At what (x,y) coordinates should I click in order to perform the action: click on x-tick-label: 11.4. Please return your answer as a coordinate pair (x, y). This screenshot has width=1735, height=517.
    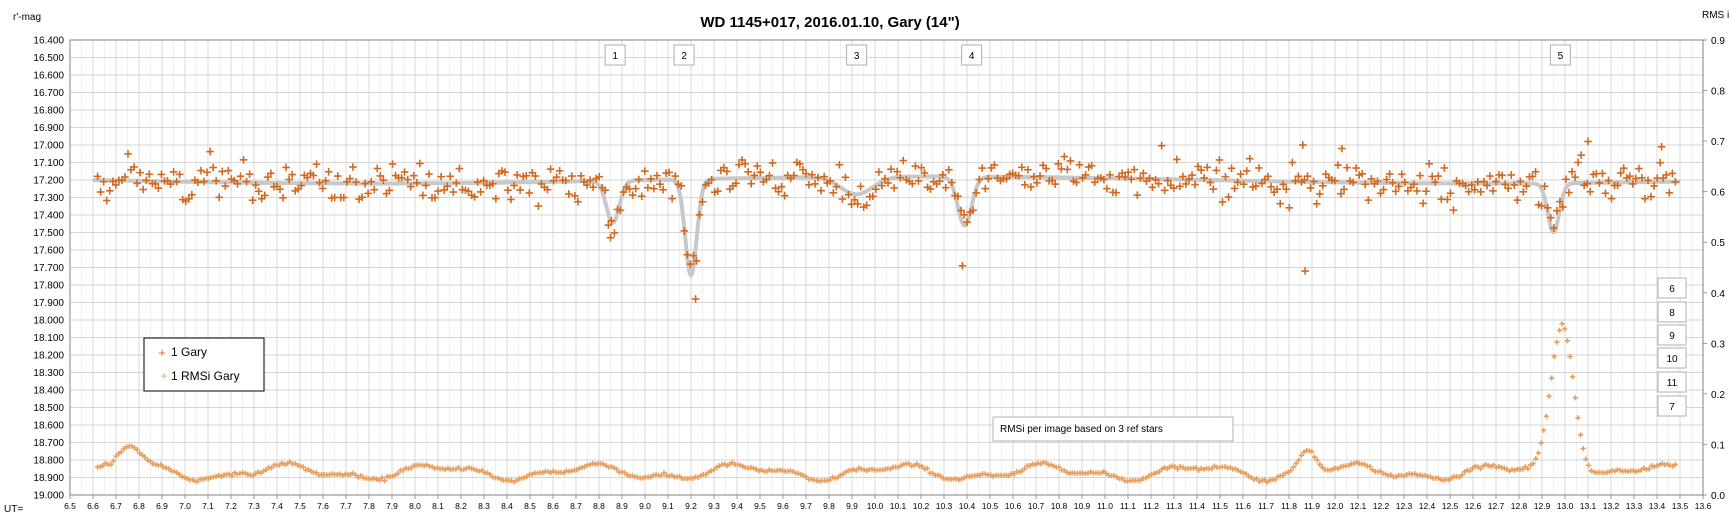
    Looking at the image, I should click on (1197, 506).